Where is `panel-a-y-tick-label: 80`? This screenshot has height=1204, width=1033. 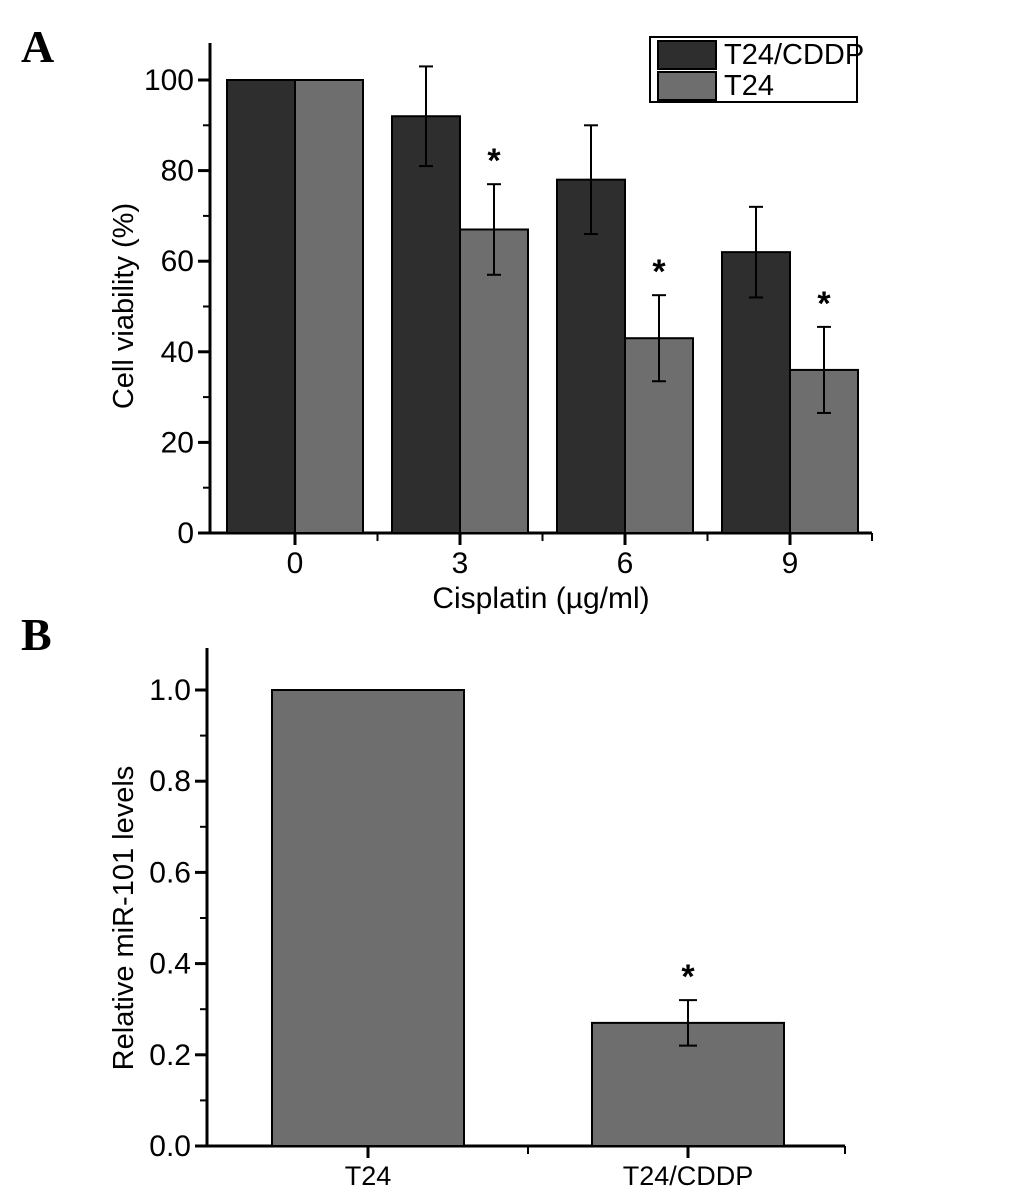
panel-a-y-tick-label: 80 is located at coordinates (177, 171).